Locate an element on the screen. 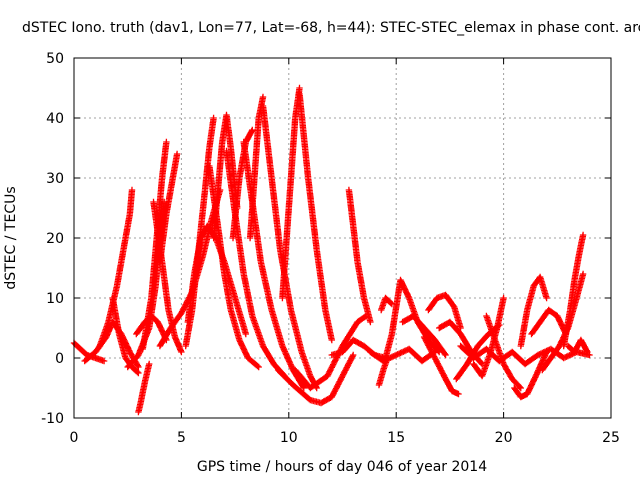  x-tick-label: 5 is located at coordinates (181, 438).